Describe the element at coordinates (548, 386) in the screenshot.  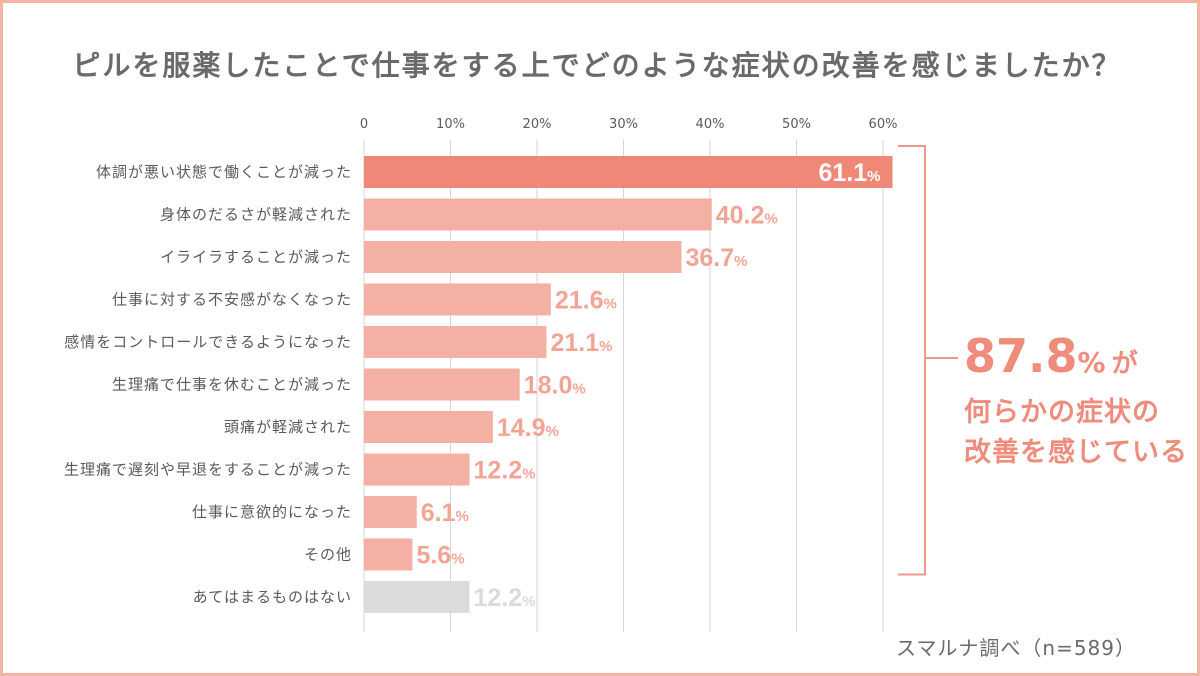
I see `value-number: 18.0` at that location.